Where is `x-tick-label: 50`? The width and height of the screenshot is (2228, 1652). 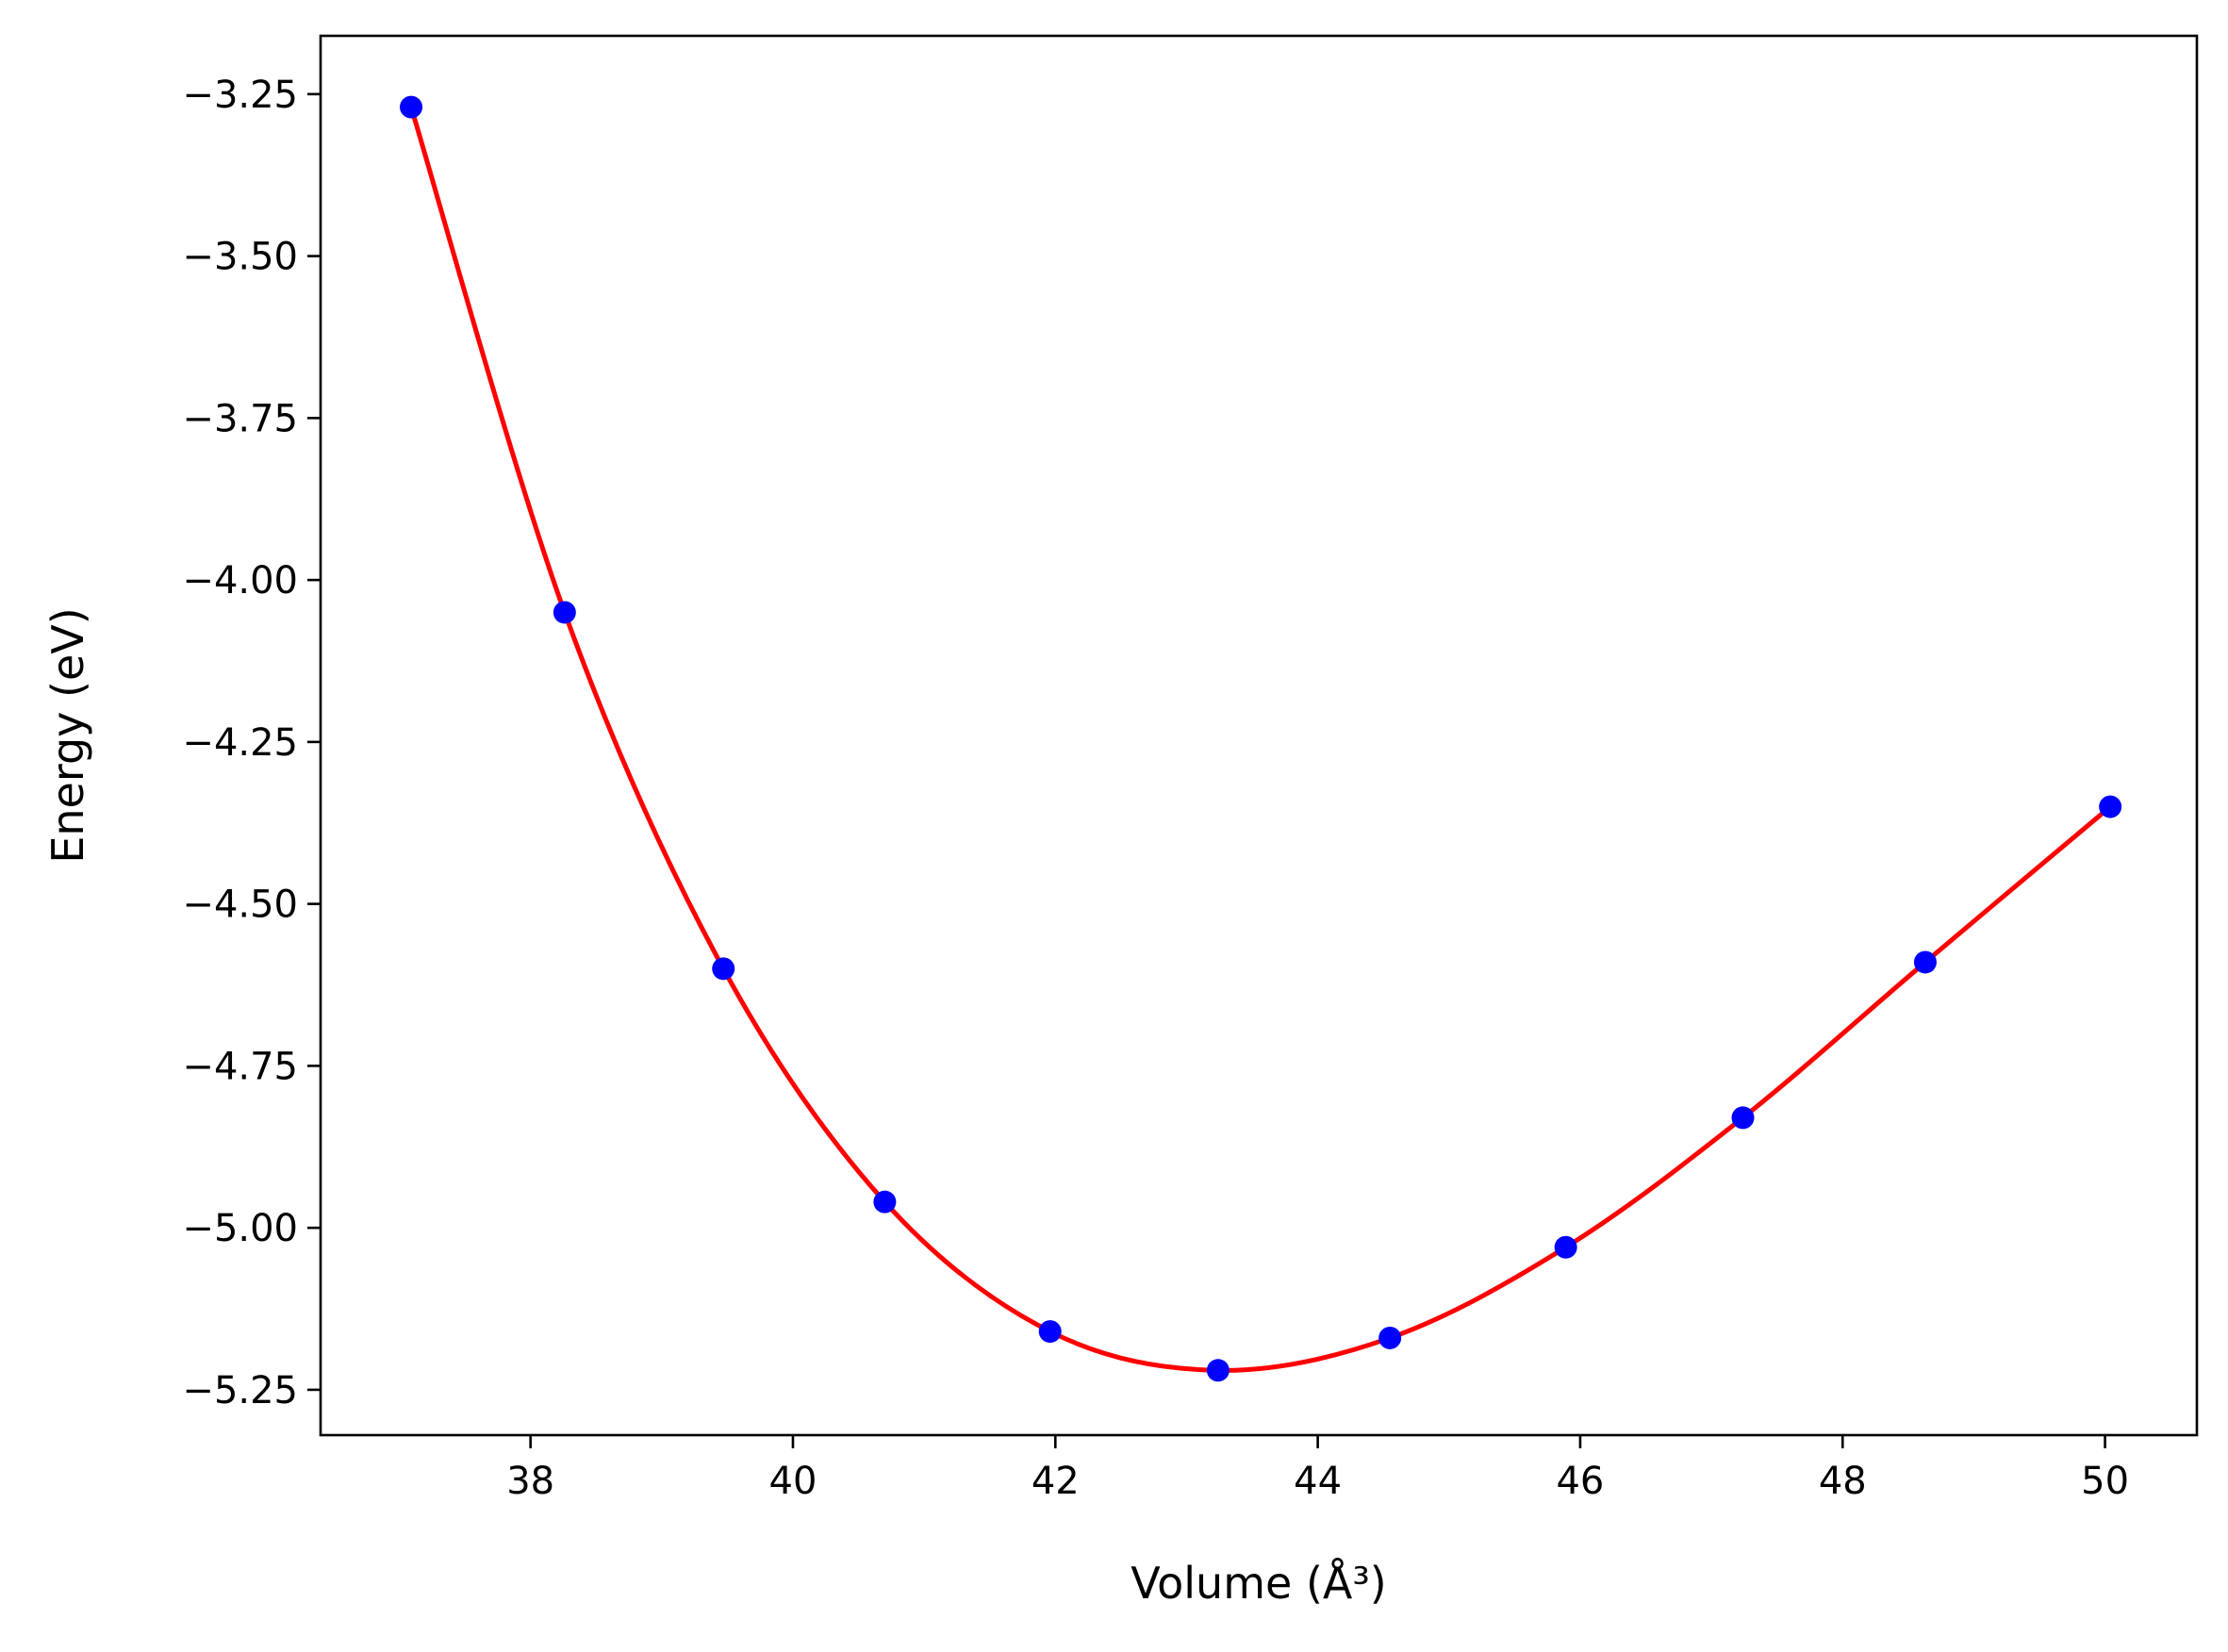
x-tick-label: 50 is located at coordinates (2105, 1481).